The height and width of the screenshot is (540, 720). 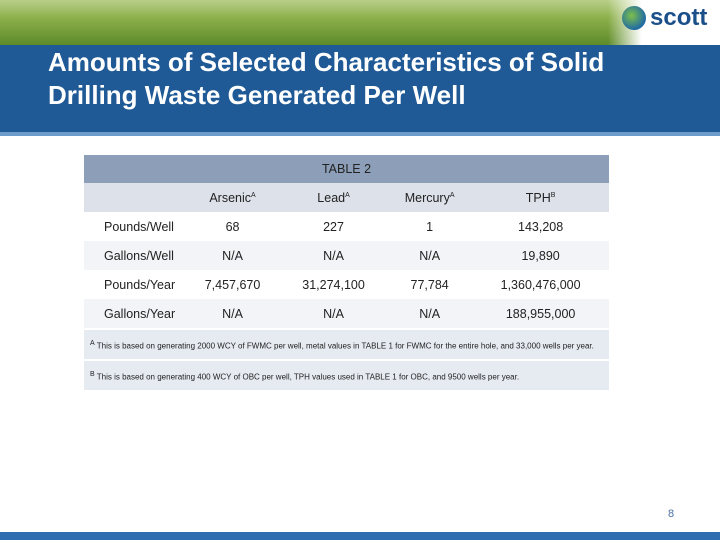 I want to click on cell: 68, so click(x=233, y=226).